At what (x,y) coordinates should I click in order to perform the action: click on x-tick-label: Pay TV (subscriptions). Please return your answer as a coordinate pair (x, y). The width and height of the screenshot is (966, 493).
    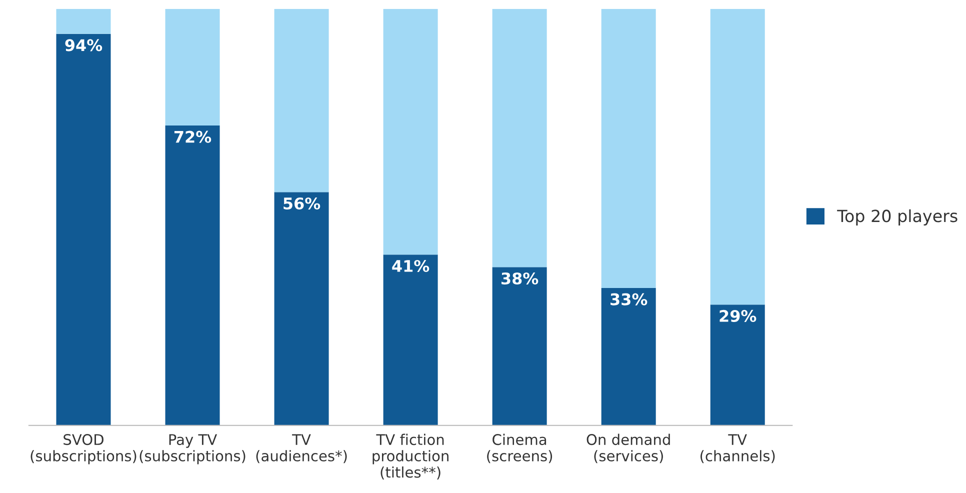
    Looking at the image, I should click on (193, 449).